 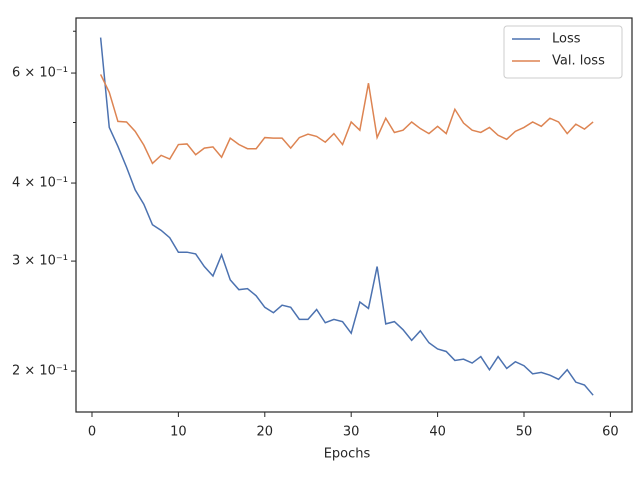 I want to click on x-tick-label: 30, so click(x=351, y=432).